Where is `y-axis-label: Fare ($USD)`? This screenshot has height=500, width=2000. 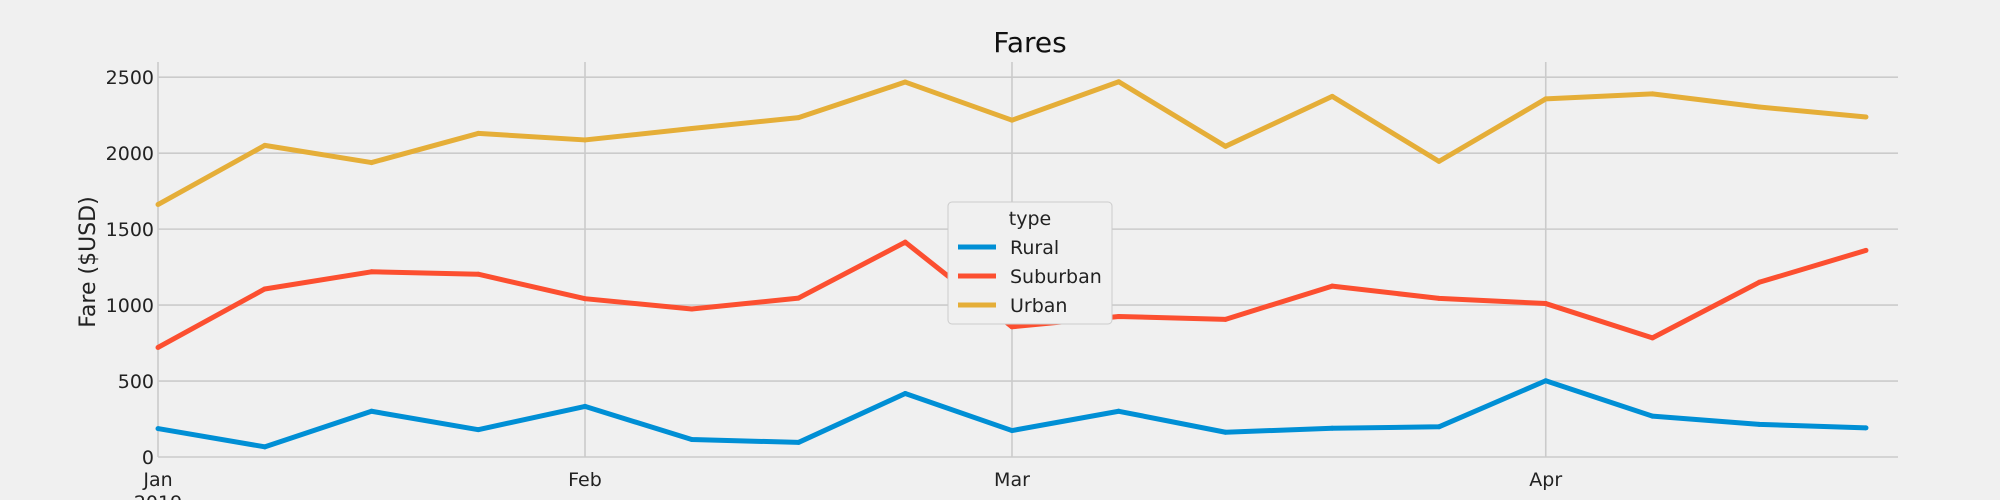
y-axis-label: Fare ($USD) is located at coordinates (88, 261).